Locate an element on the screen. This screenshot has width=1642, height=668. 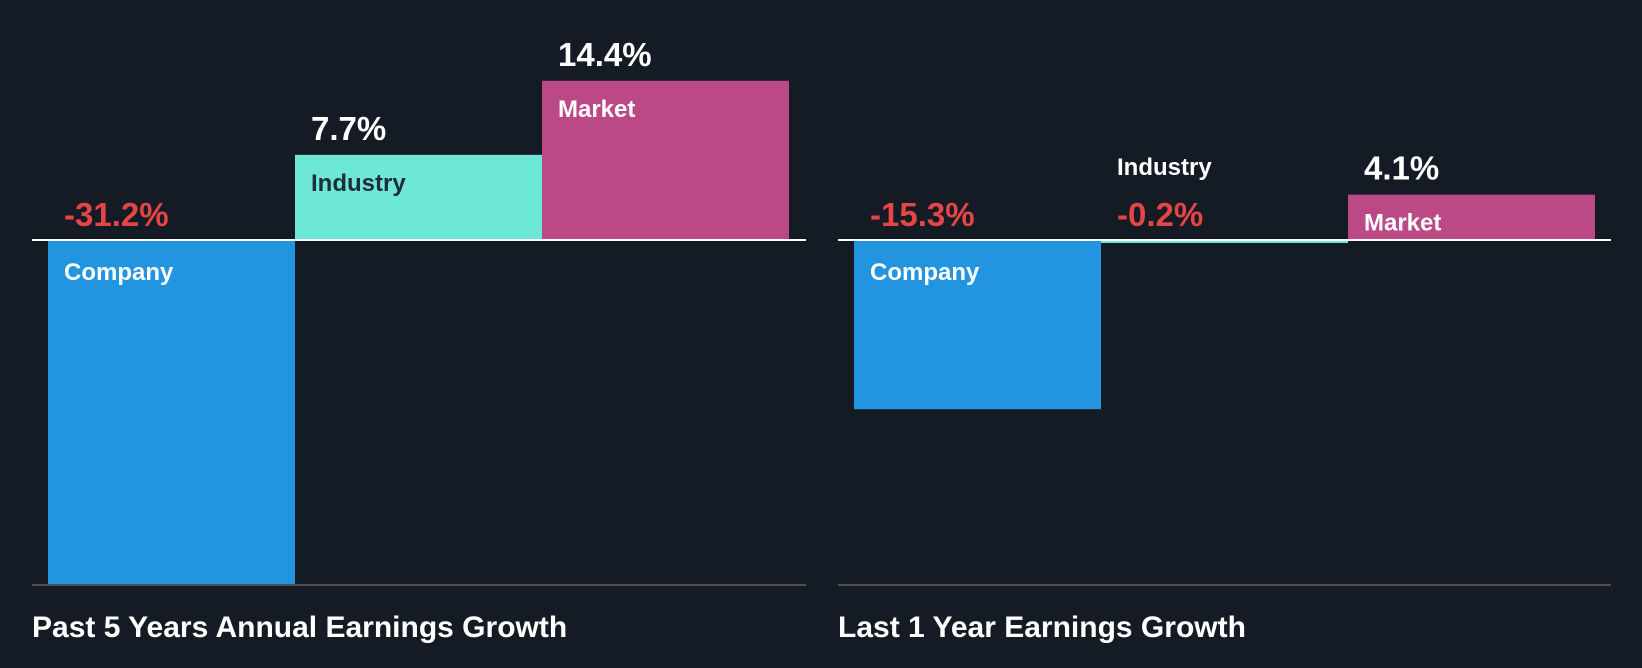
past-5-years-bar-company is located at coordinates (171, 412).